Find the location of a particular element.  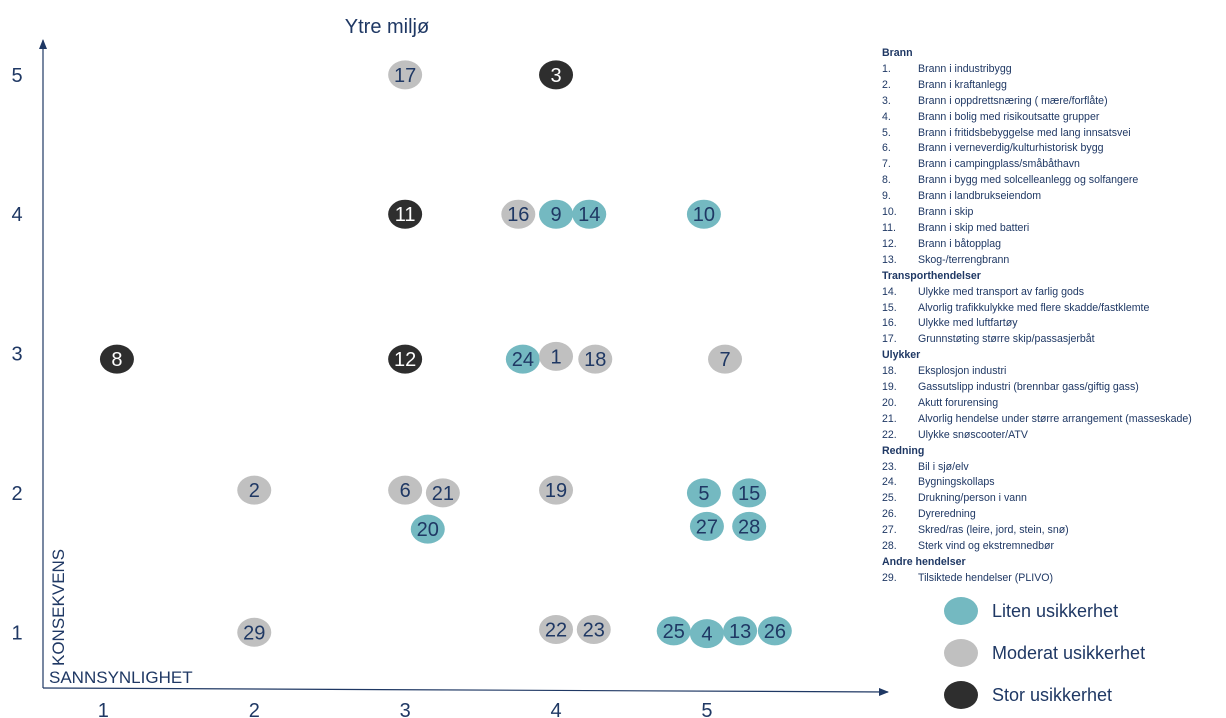

bubble-point-11: 11 is located at coordinates (405, 214).